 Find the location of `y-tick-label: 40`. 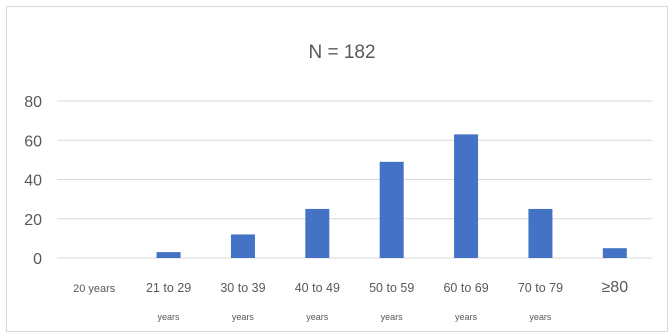

y-tick-label: 40 is located at coordinates (33, 181).